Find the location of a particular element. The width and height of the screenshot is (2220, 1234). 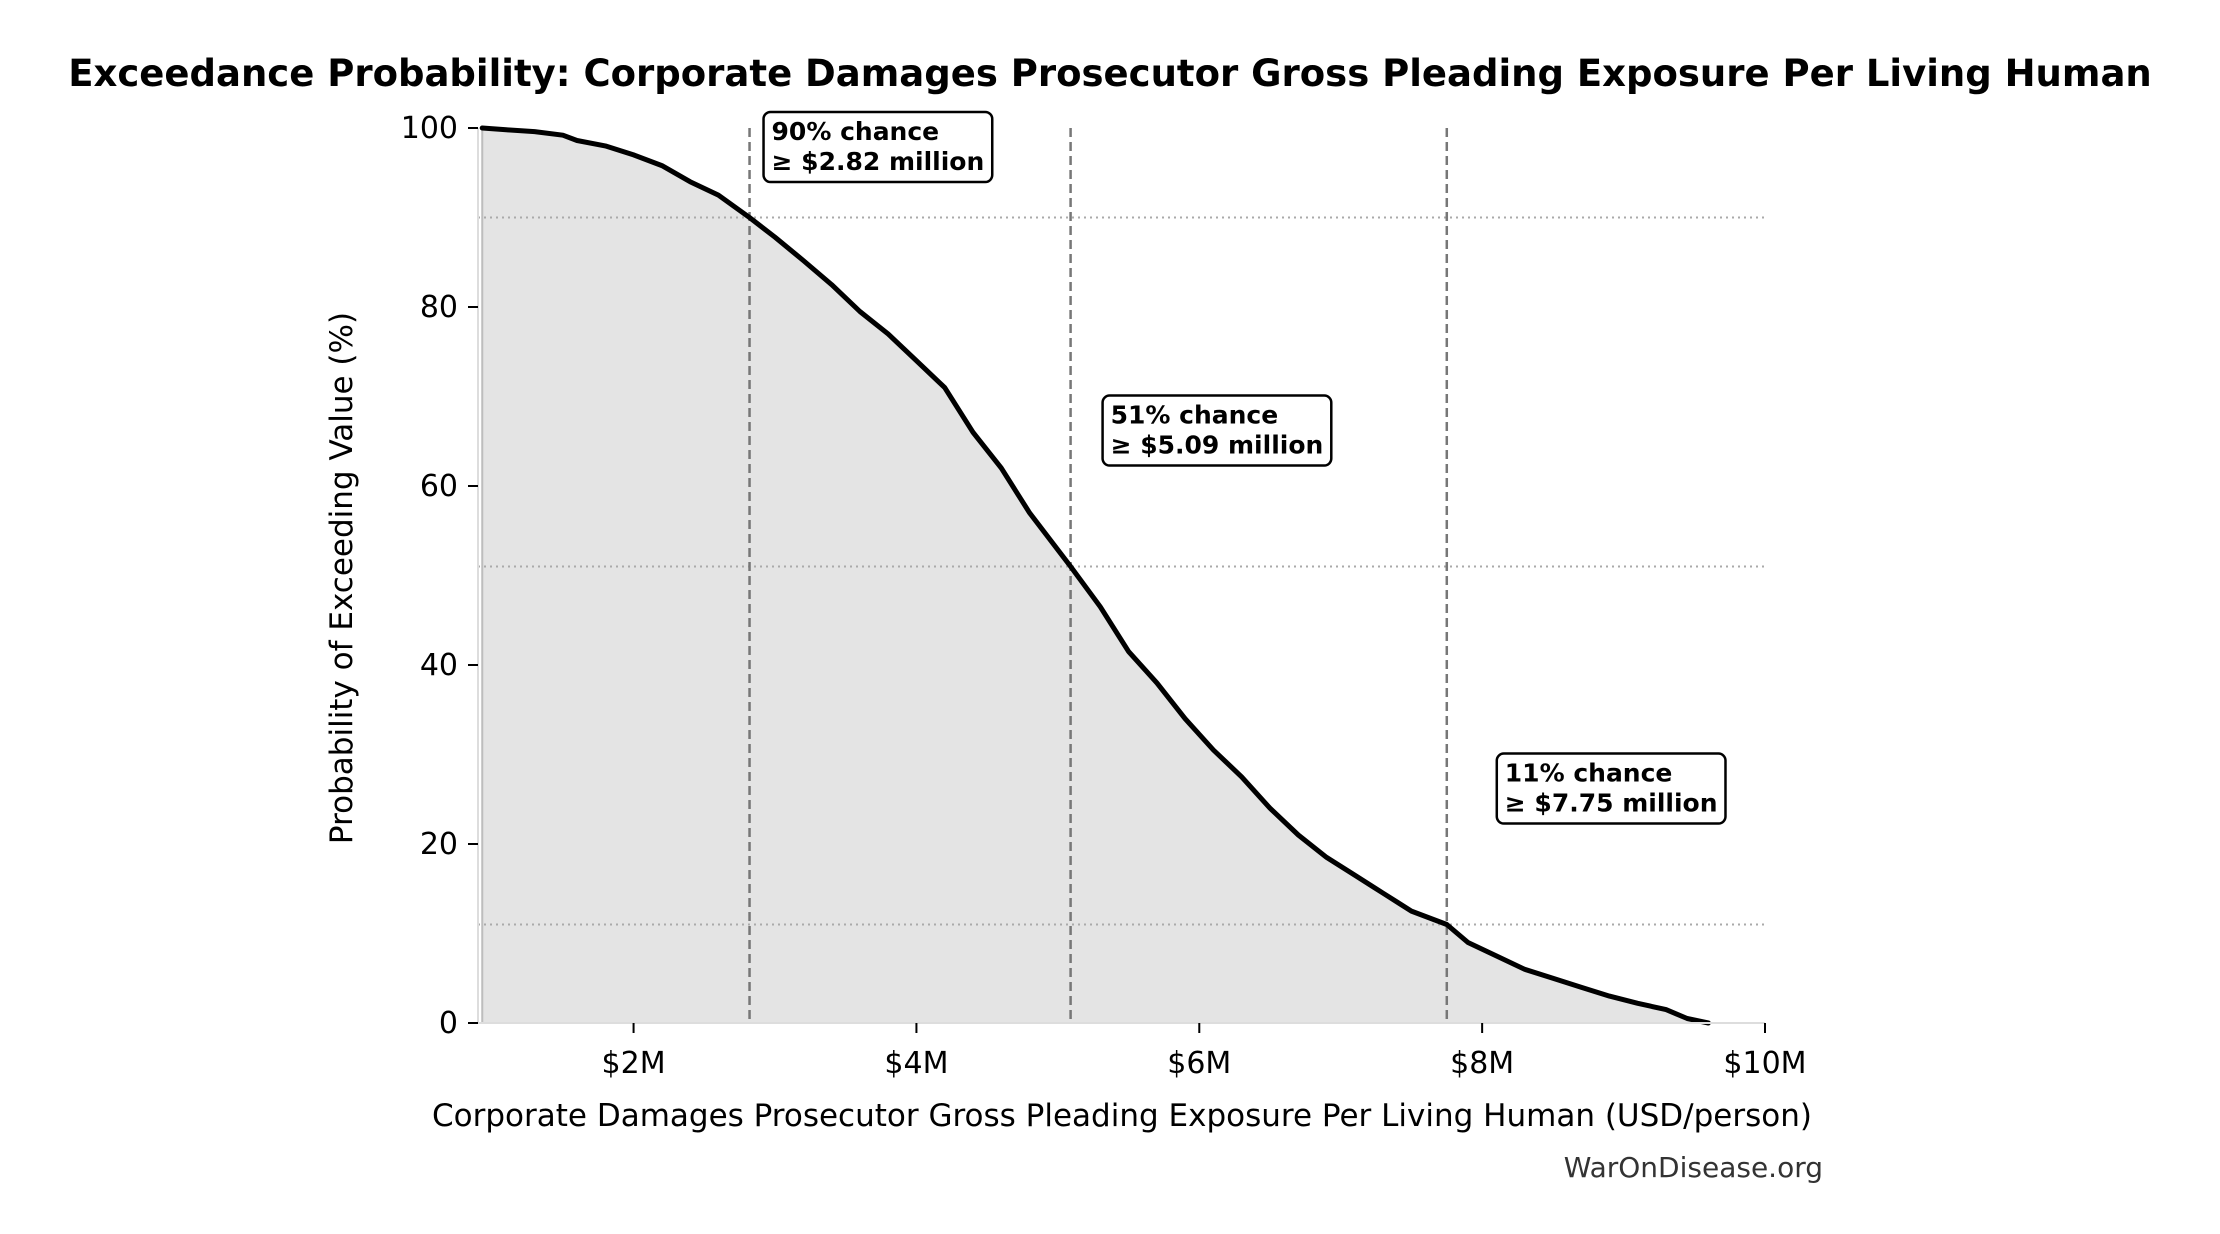

y-tick-label-60: 60 is located at coordinates (439, 486).